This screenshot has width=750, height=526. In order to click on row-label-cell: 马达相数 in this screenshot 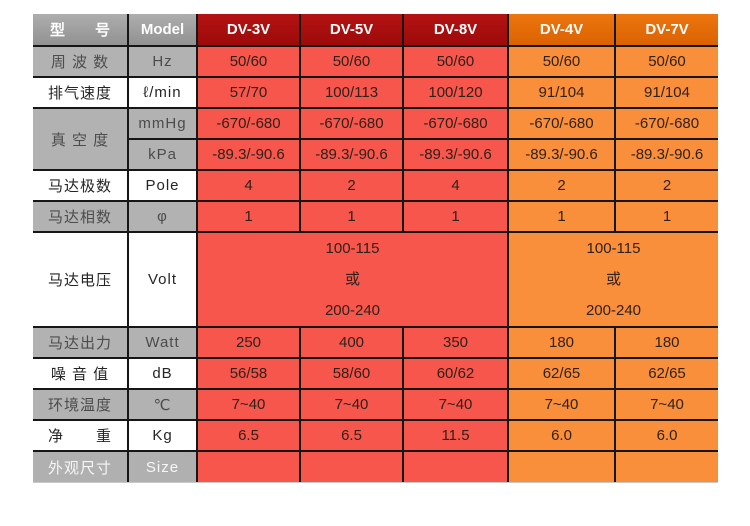, I will do `click(80, 216)`.